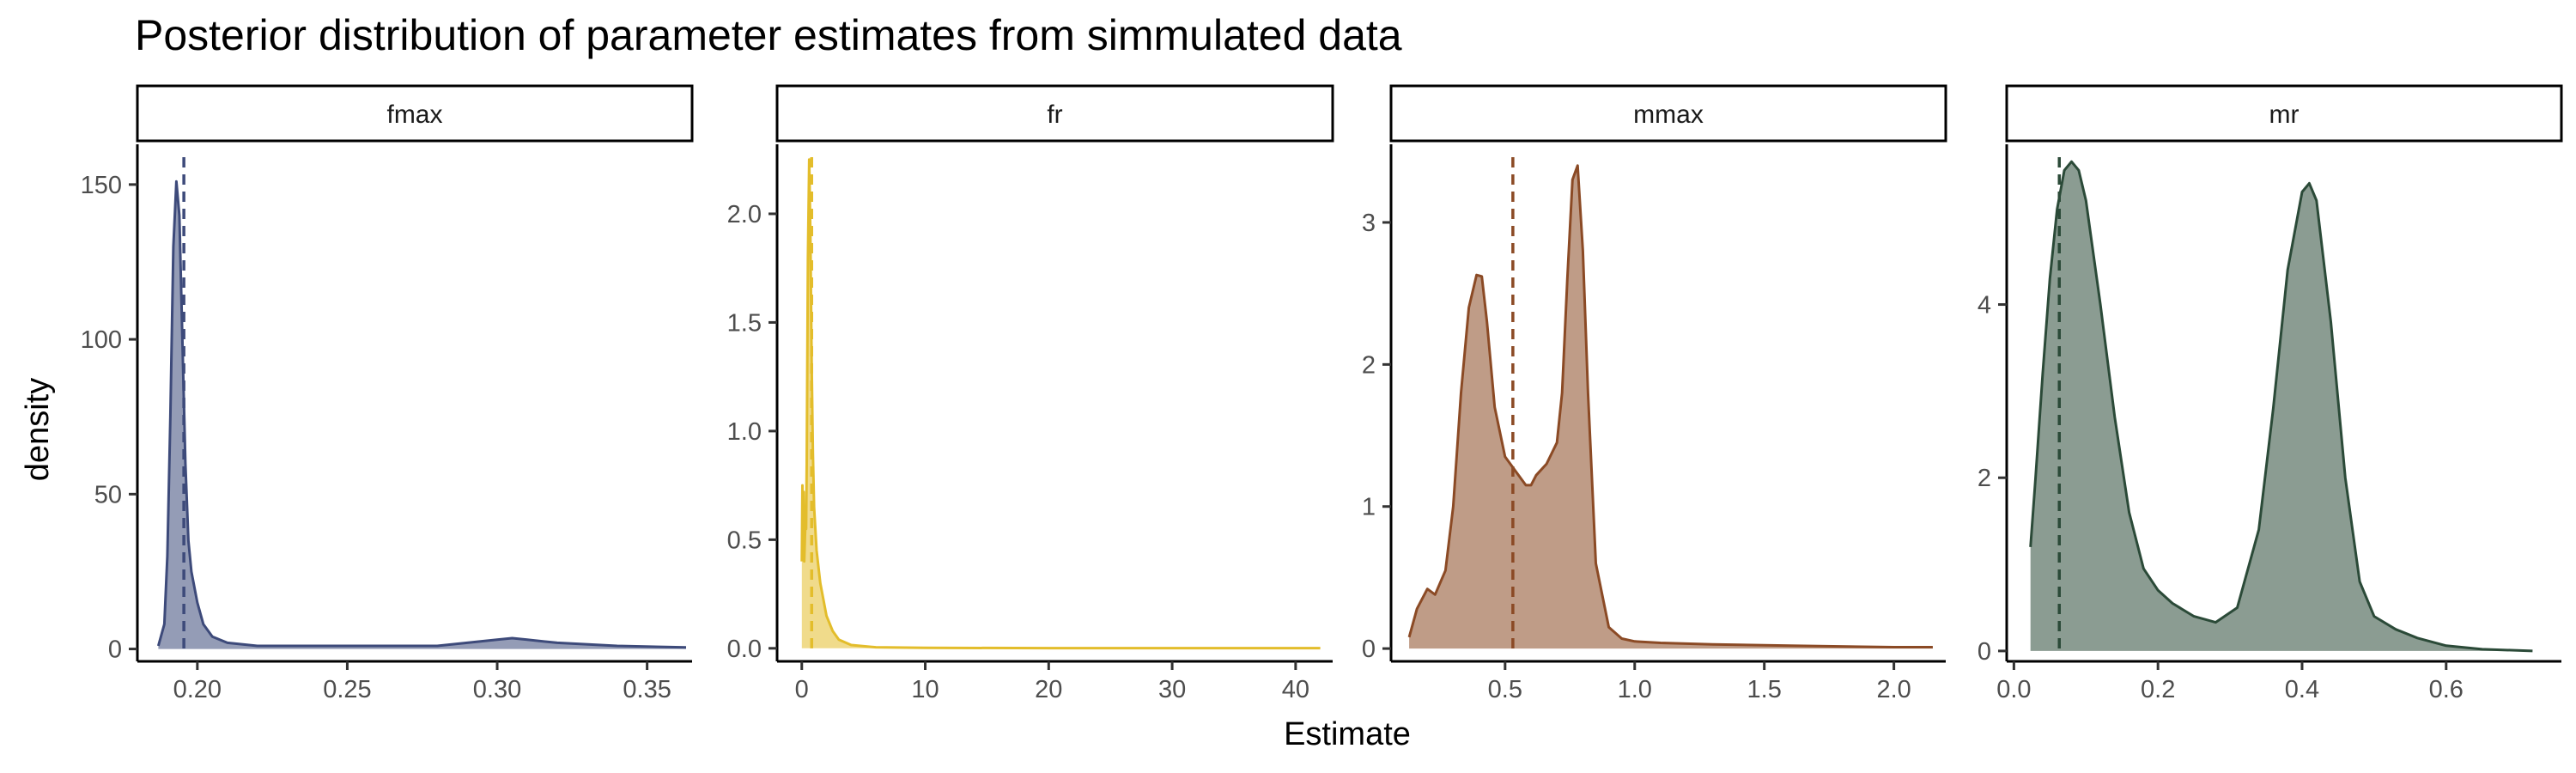 The height and width of the screenshot is (773, 2576). Describe the element at coordinates (347, 689) in the screenshot. I see `x-tick-label-fmax: 0.25` at that location.